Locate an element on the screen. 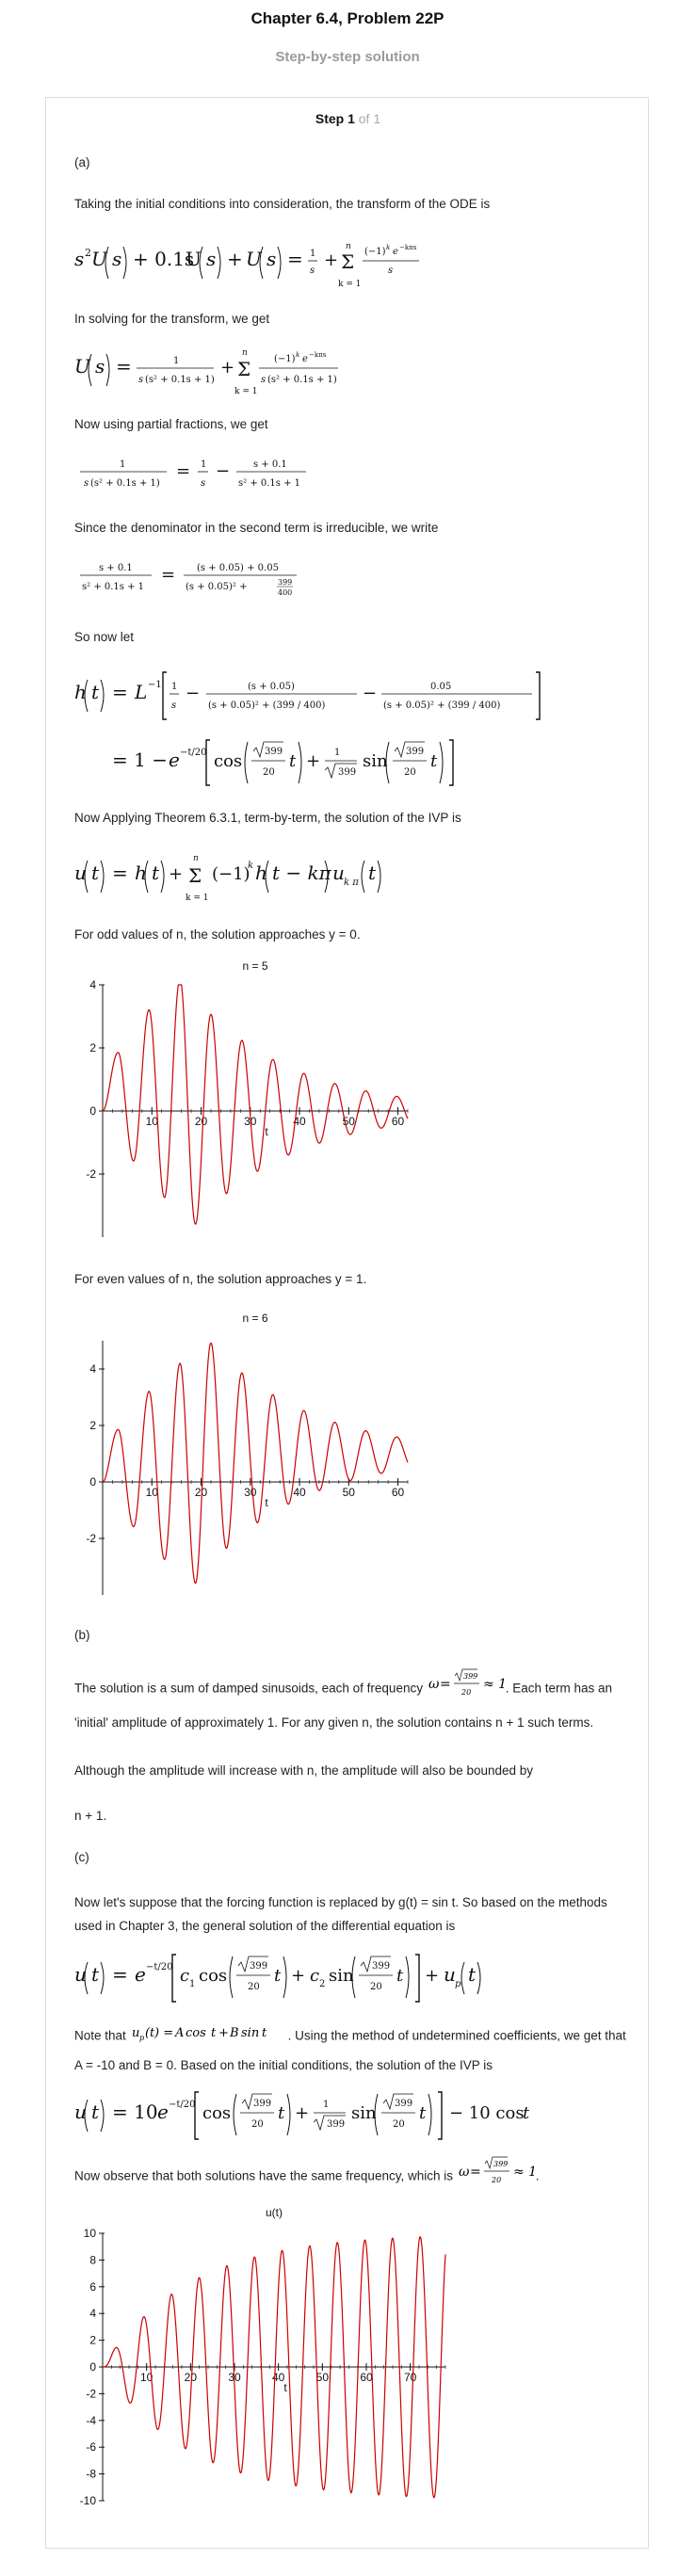 This screenshot has height=2576, width=695. svg-text: ω is located at coordinates (464, 2172).